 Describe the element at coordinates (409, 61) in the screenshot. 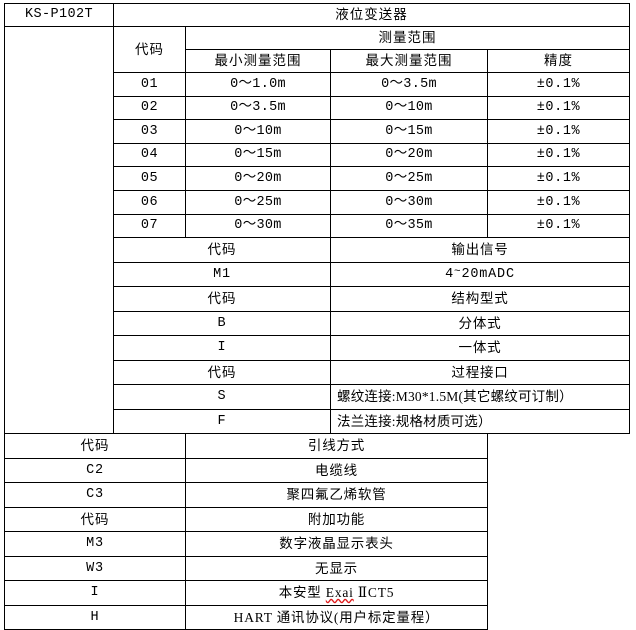

I see `max-range-column-header: 最大测量范围` at that location.